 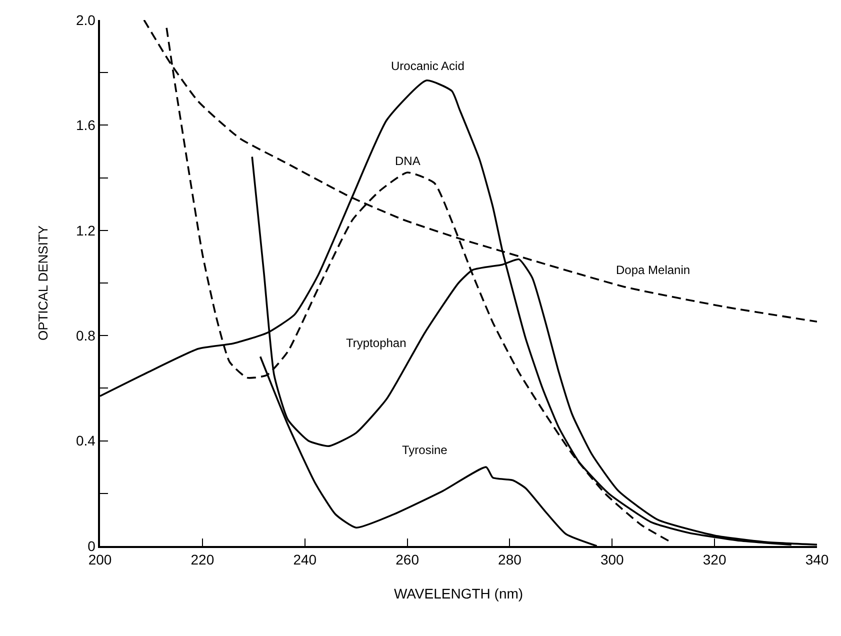 What do you see at coordinates (86, 336) in the screenshot?
I see `y-tick-label: 0.8` at bounding box center [86, 336].